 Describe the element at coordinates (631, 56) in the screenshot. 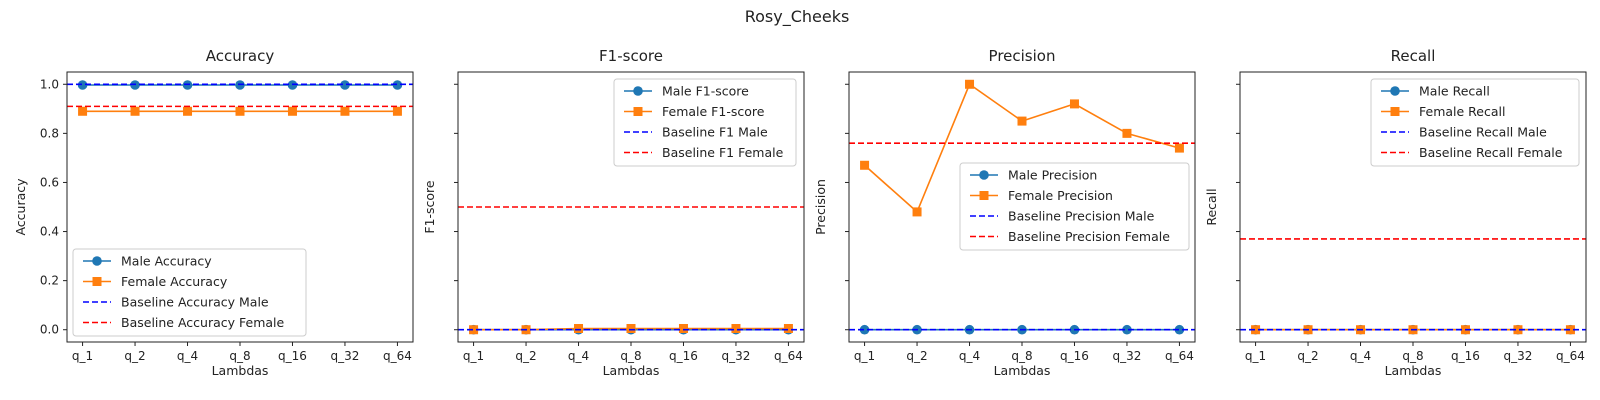

I see `panel-title: F1-score` at that location.